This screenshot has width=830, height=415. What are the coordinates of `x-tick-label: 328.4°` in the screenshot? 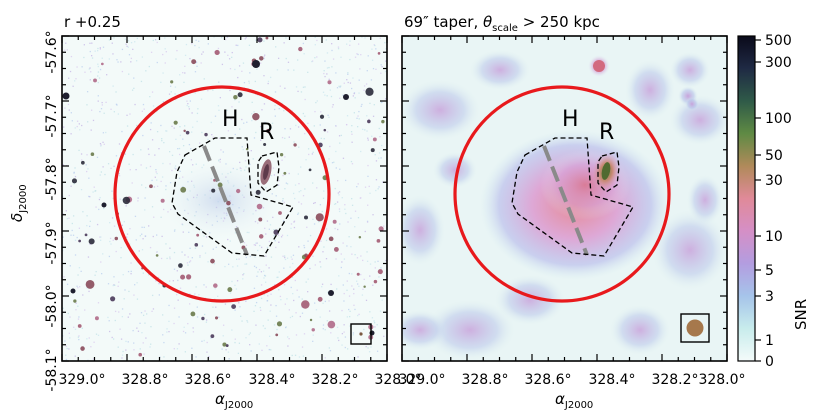 It's located at (271, 380).